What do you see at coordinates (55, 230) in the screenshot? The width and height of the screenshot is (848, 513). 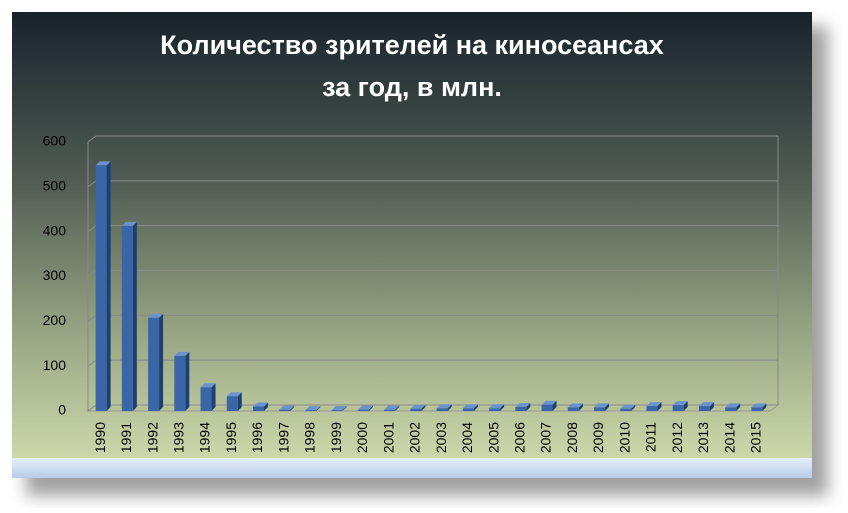 I see `y-tick-label: 400` at bounding box center [55, 230].